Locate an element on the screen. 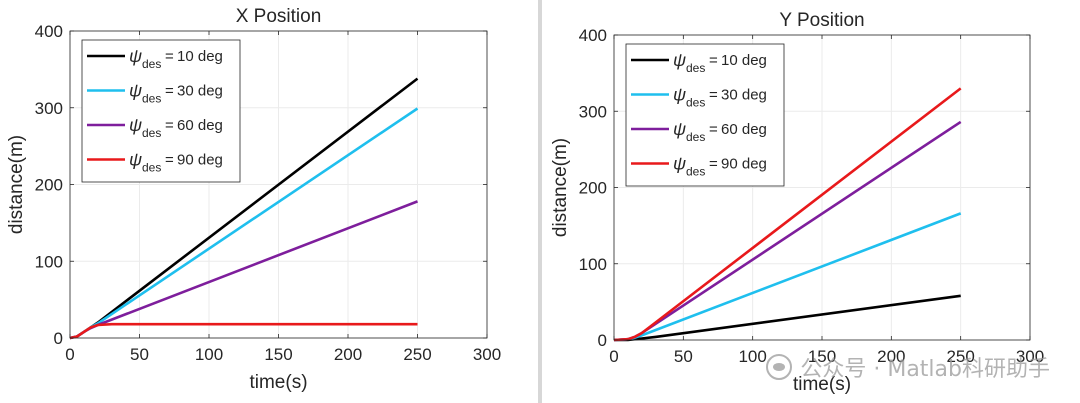  panel-divider is located at coordinates (540, 201).